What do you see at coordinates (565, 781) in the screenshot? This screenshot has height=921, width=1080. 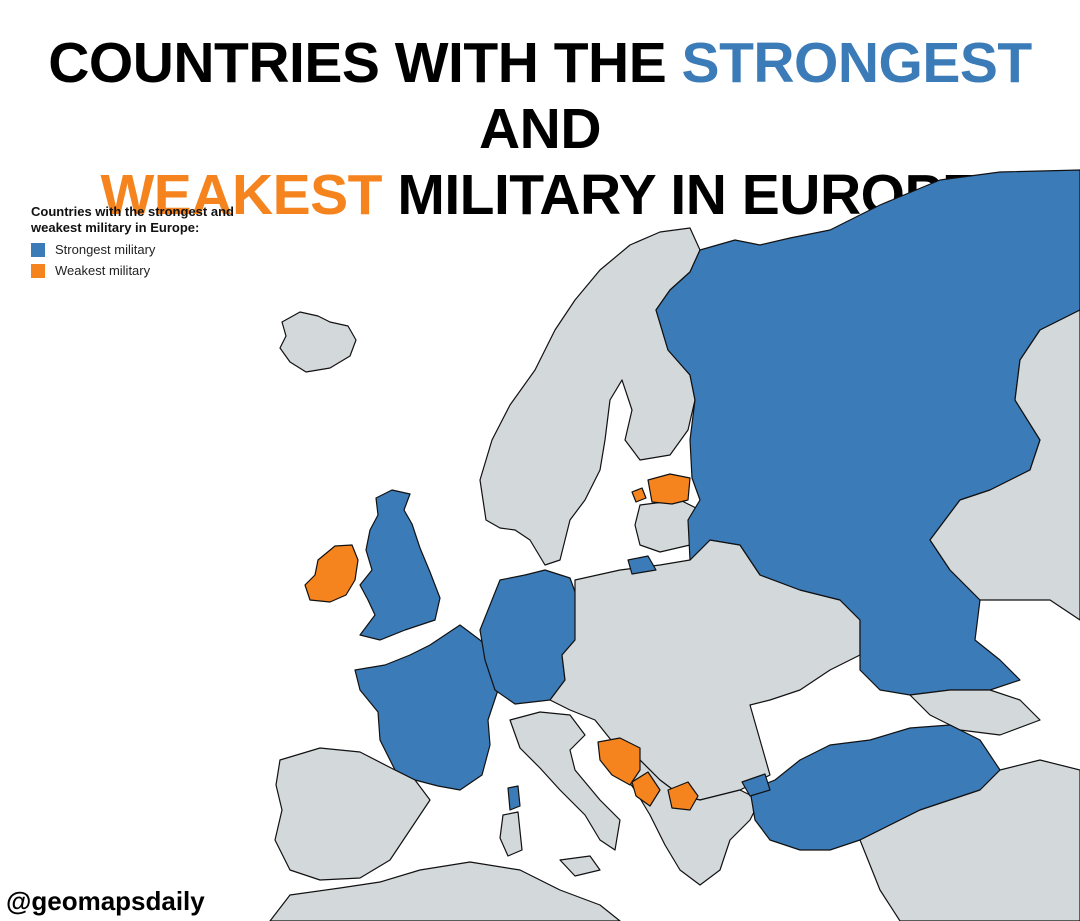 I see `country-italy` at bounding box center [565, 781].